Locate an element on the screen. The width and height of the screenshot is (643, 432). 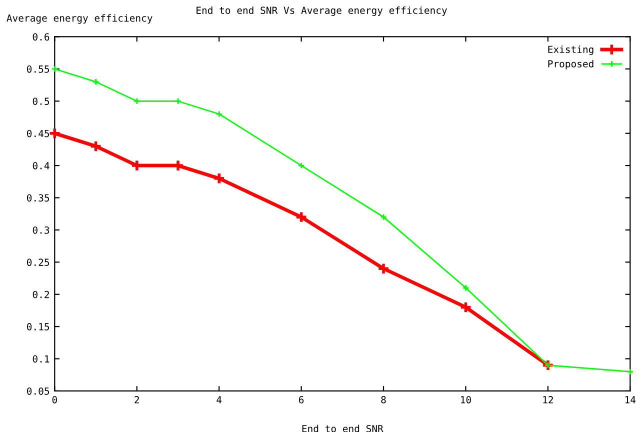
x-tick-label: 8 is located at coordinates (383, 400).